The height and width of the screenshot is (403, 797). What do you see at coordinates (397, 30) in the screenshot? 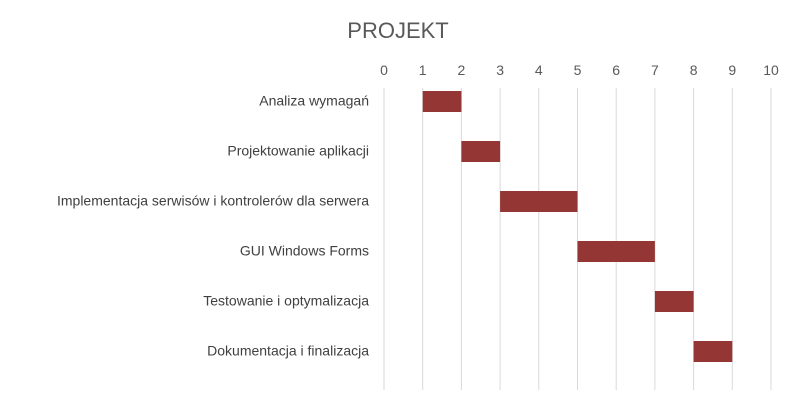
I see `chart-title: PROJEKT` at bounding box center [397, 30].